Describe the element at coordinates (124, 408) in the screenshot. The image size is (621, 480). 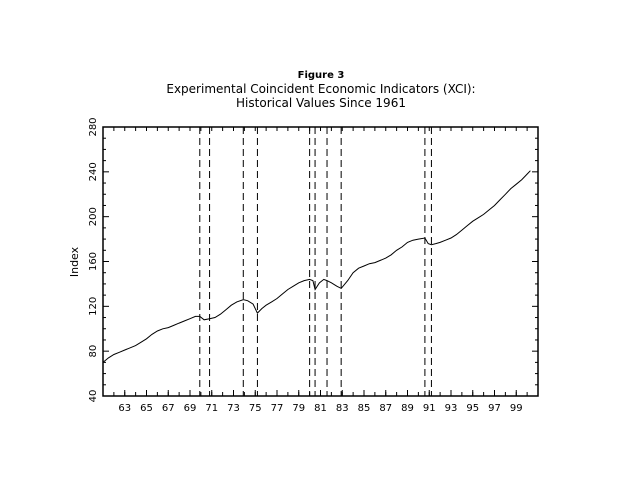
I see `x-tick-label: 63` at that location.